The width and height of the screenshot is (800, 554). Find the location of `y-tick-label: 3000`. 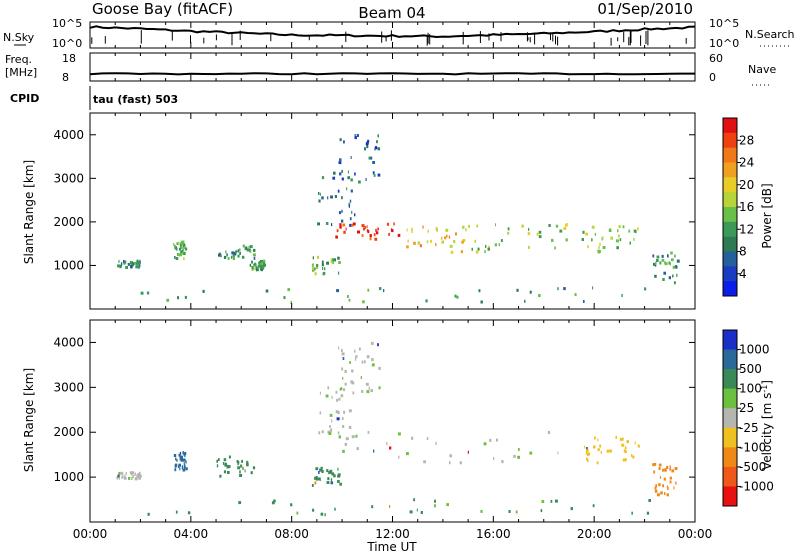

y-tick-label: 3000 is located at coordinates (68, 178).